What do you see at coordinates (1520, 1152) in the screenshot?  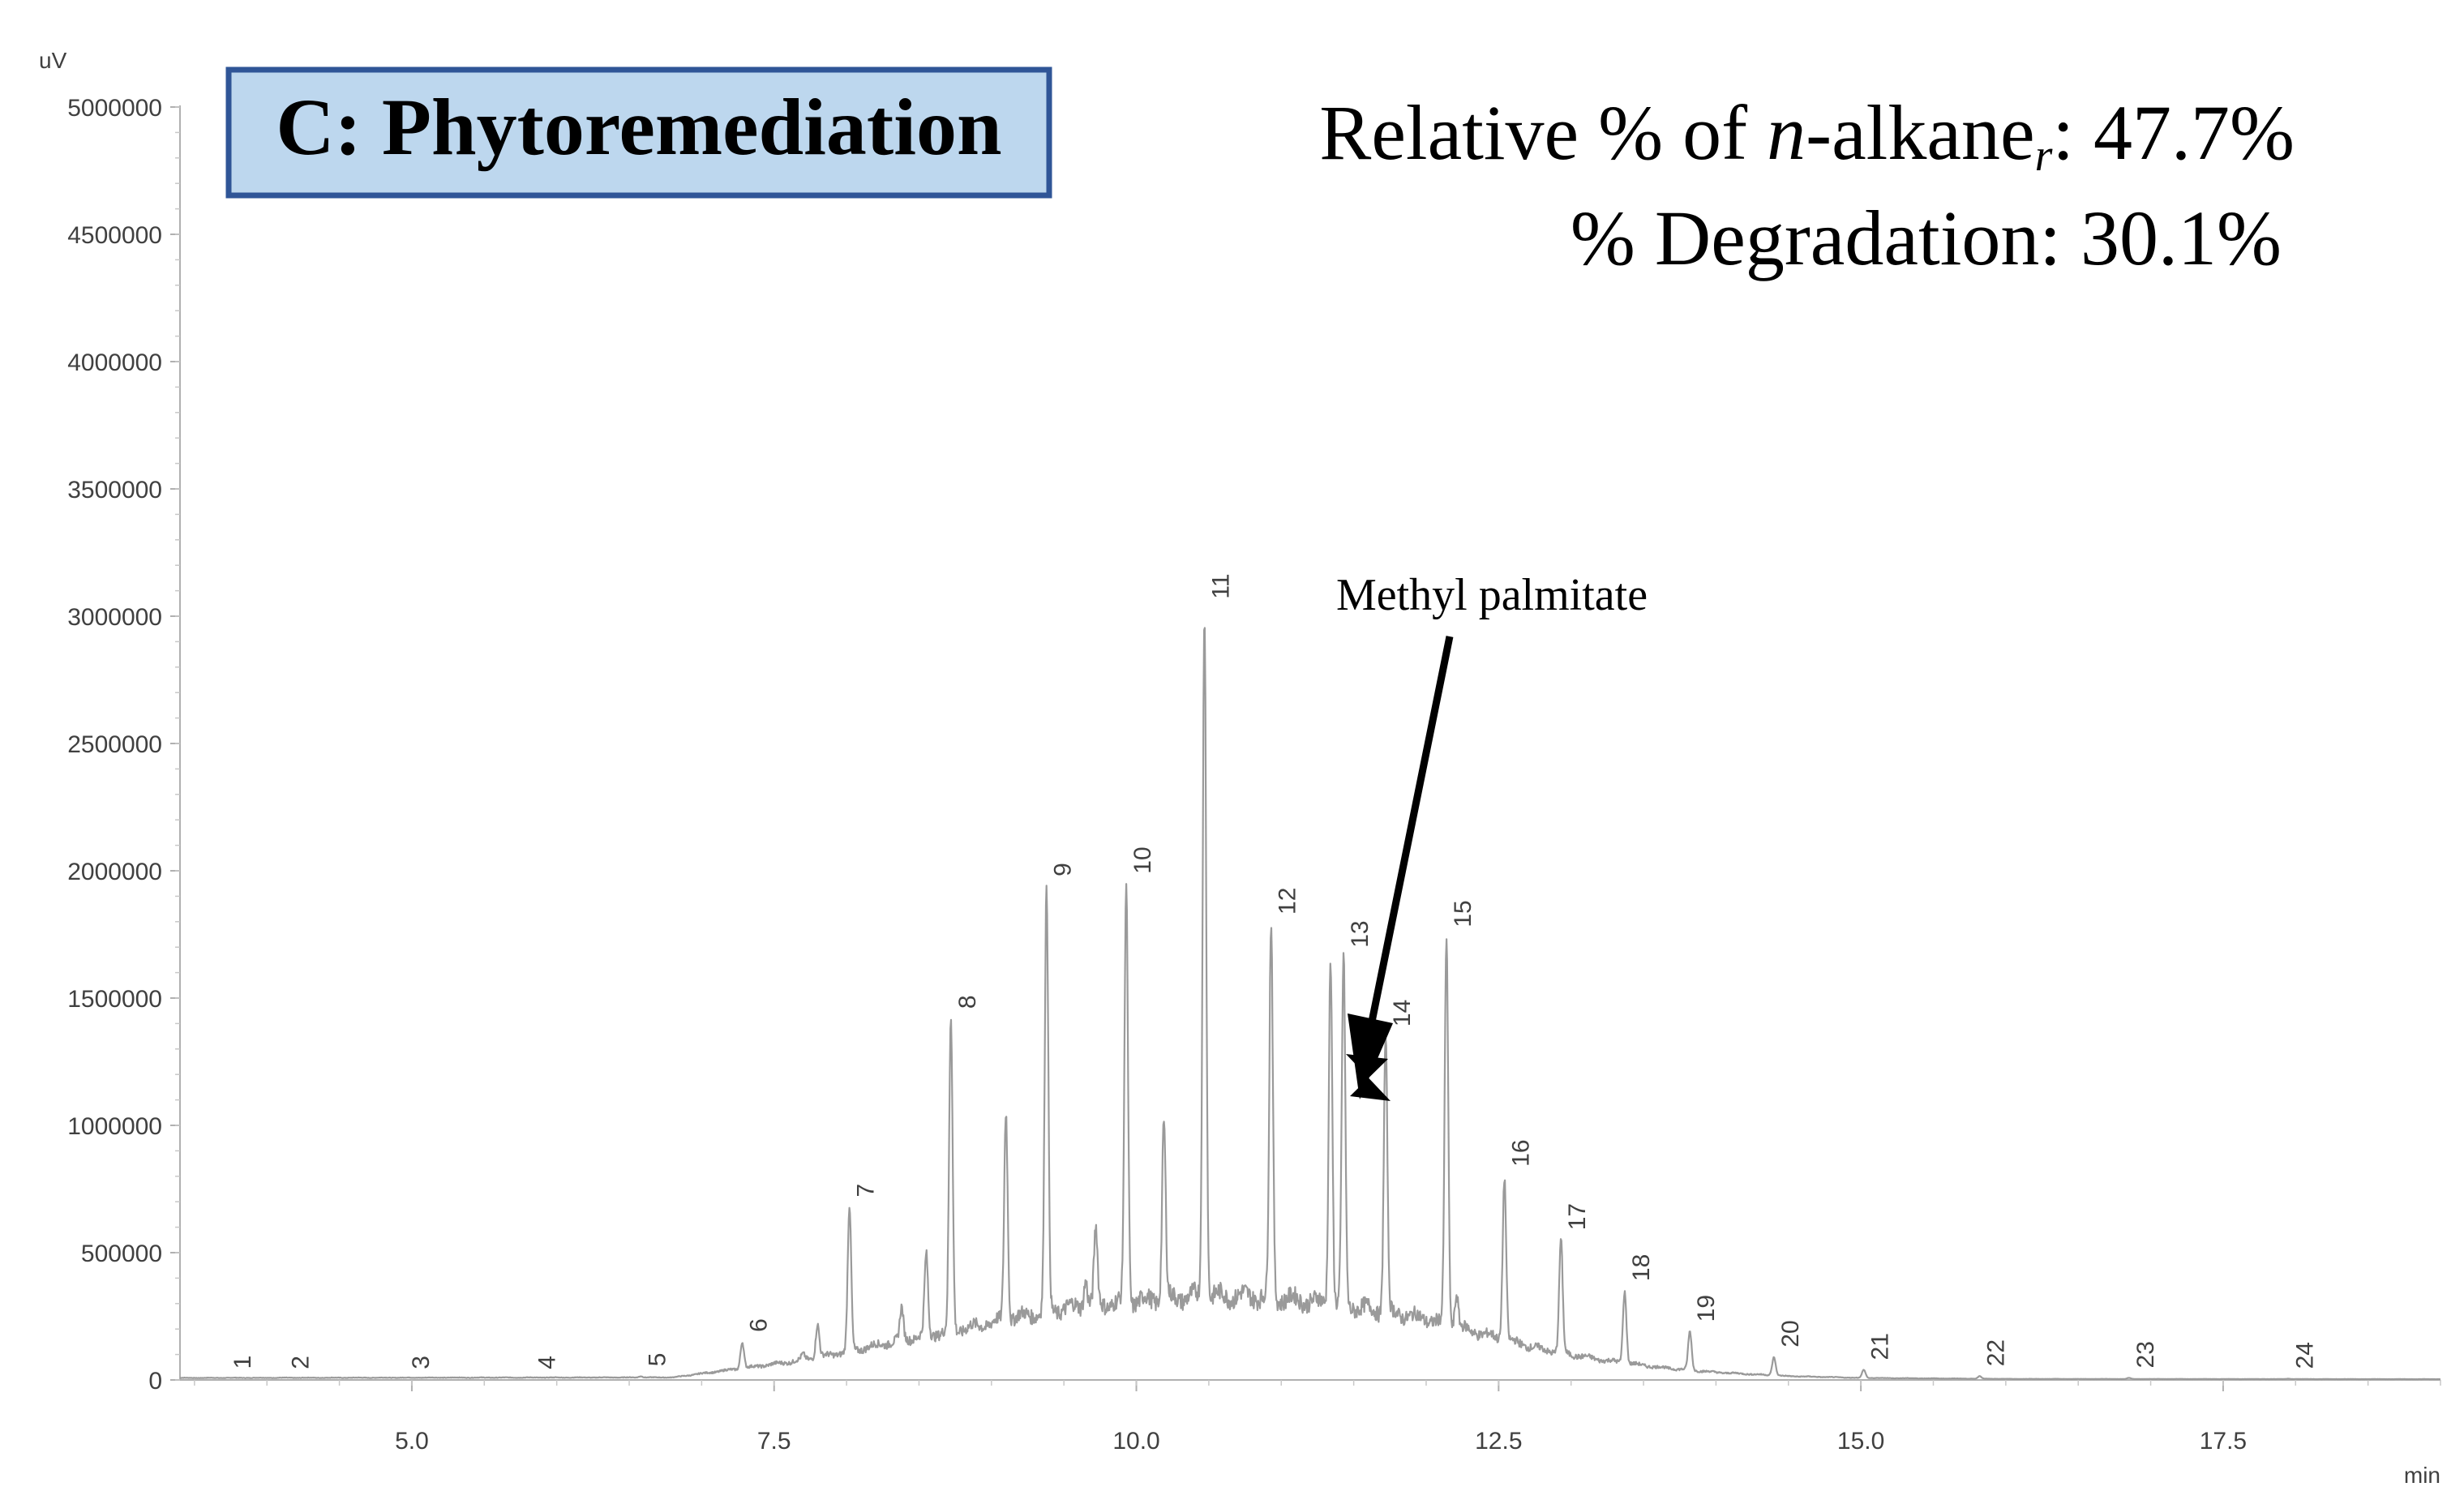 I see `peak-label: 16` at bounding box center [1520, 1152].